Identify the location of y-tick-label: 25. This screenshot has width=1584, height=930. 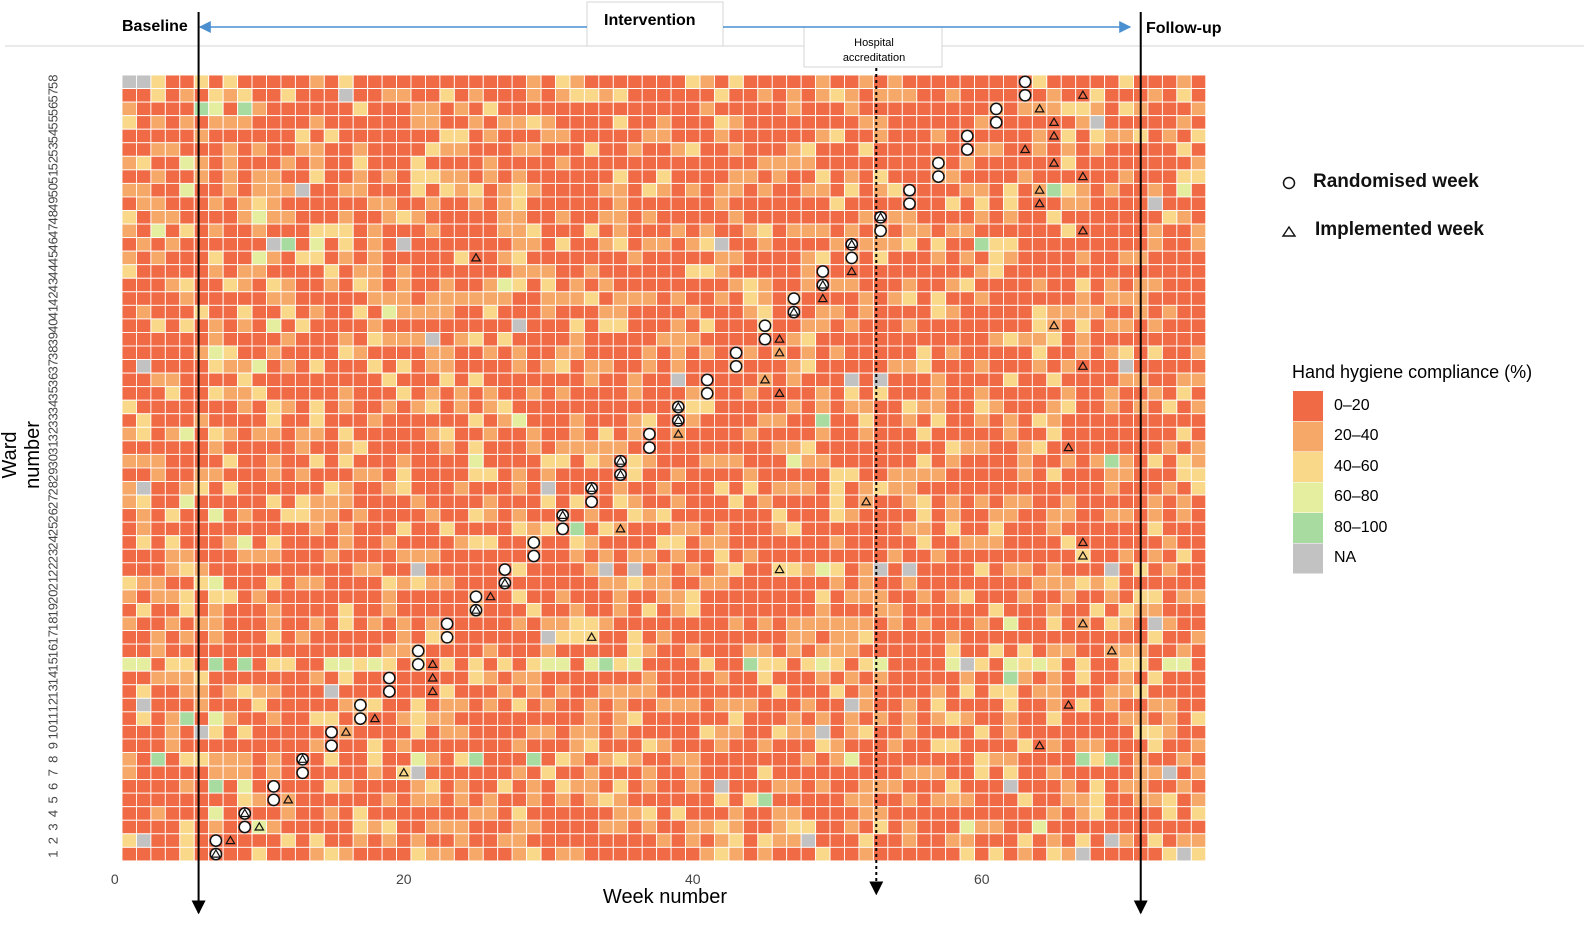
(53, 529).